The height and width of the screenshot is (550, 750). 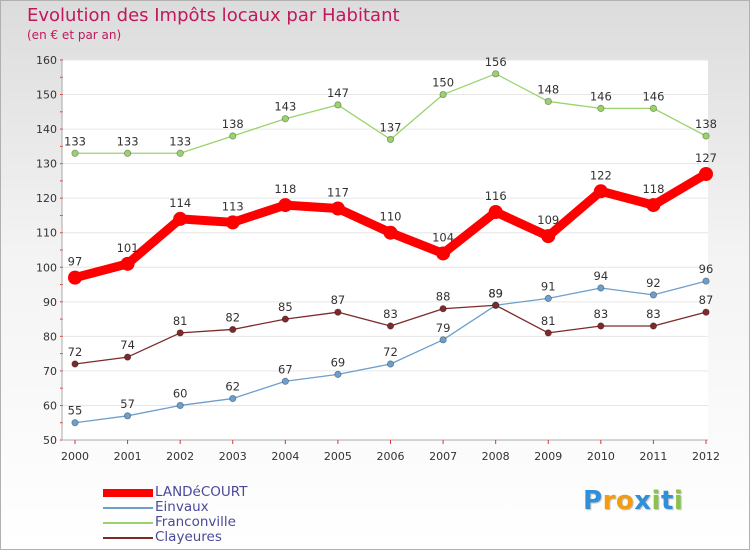 What do you see at coordinates (232, 317) in the screenshot?
I see `data-label: 82` at bounding box center [232, 317].